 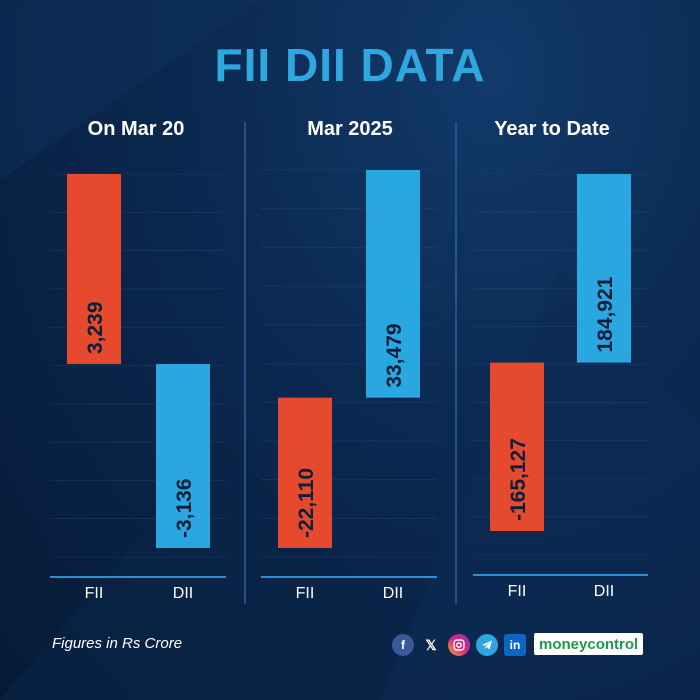 I want to click on panel-title-mar-2025: Mar 2025, so click(x=350, y=129).